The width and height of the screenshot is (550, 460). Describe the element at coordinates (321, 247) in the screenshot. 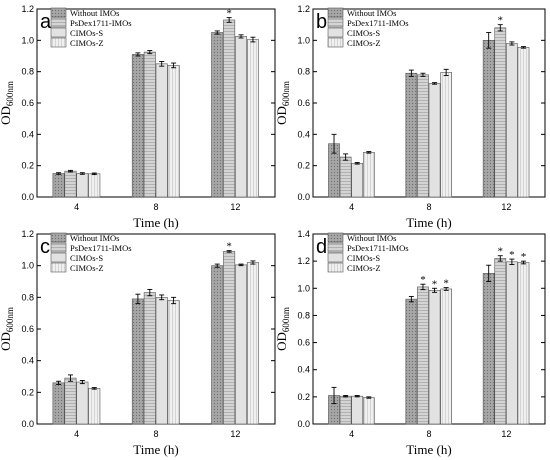

I see `panel-letter: d` at that location.